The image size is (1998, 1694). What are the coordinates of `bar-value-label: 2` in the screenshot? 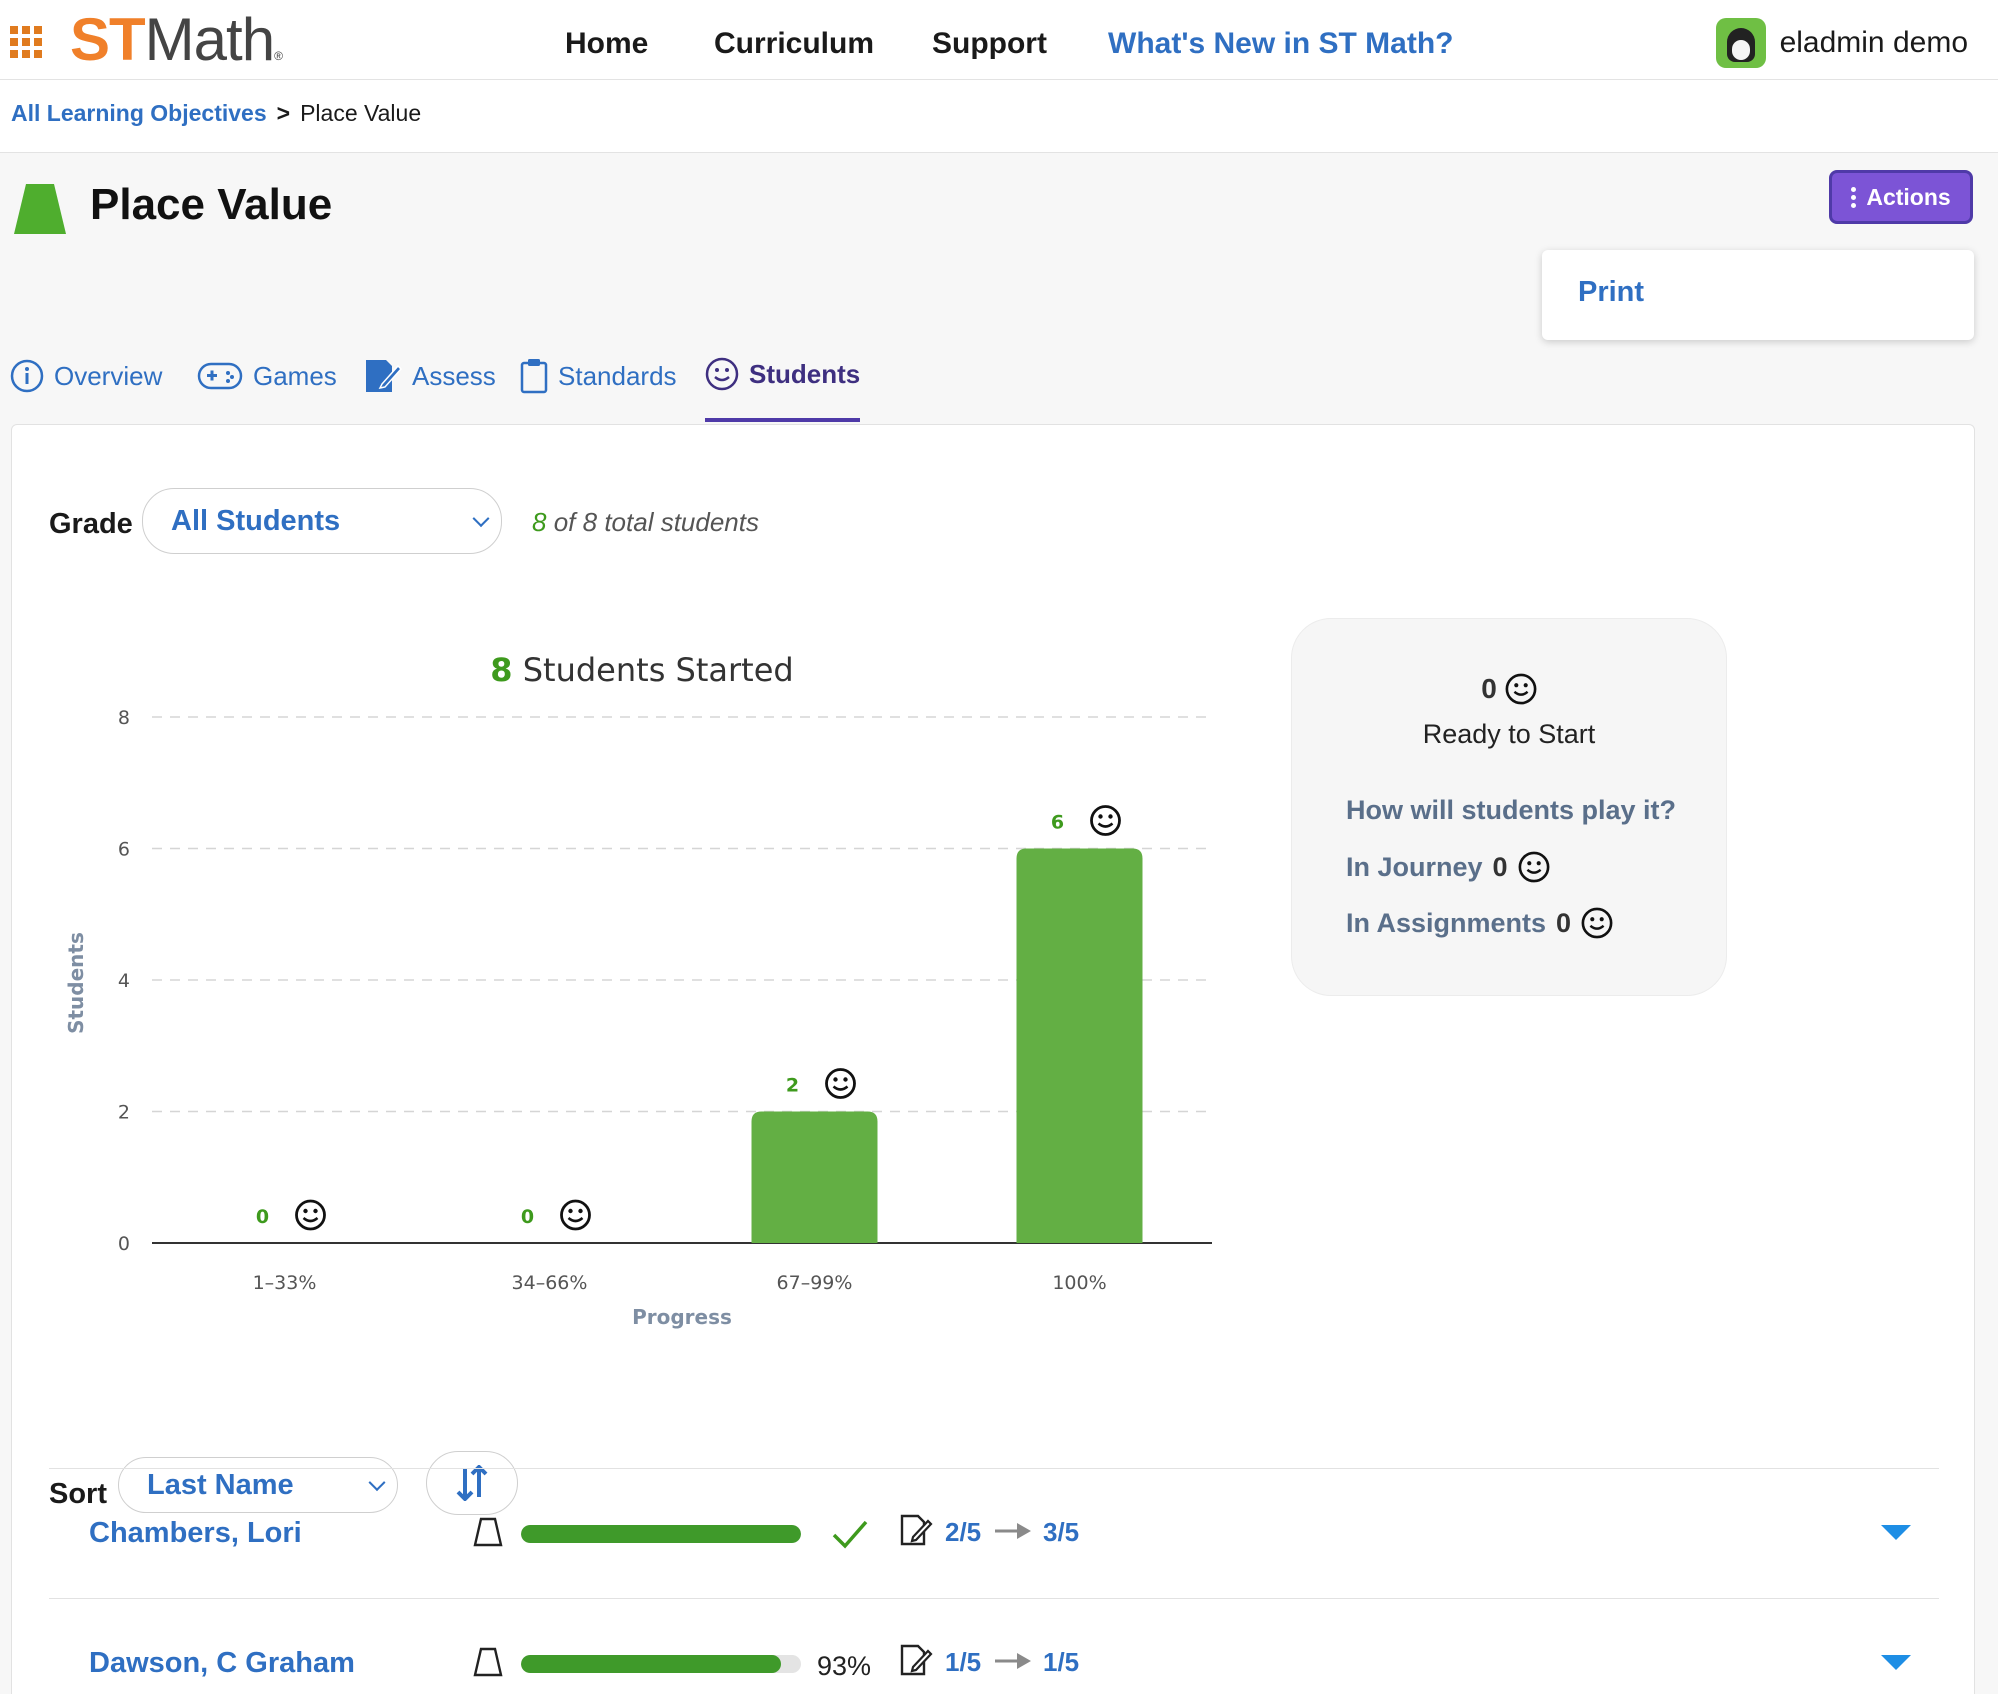 It's located at (792, 1086).